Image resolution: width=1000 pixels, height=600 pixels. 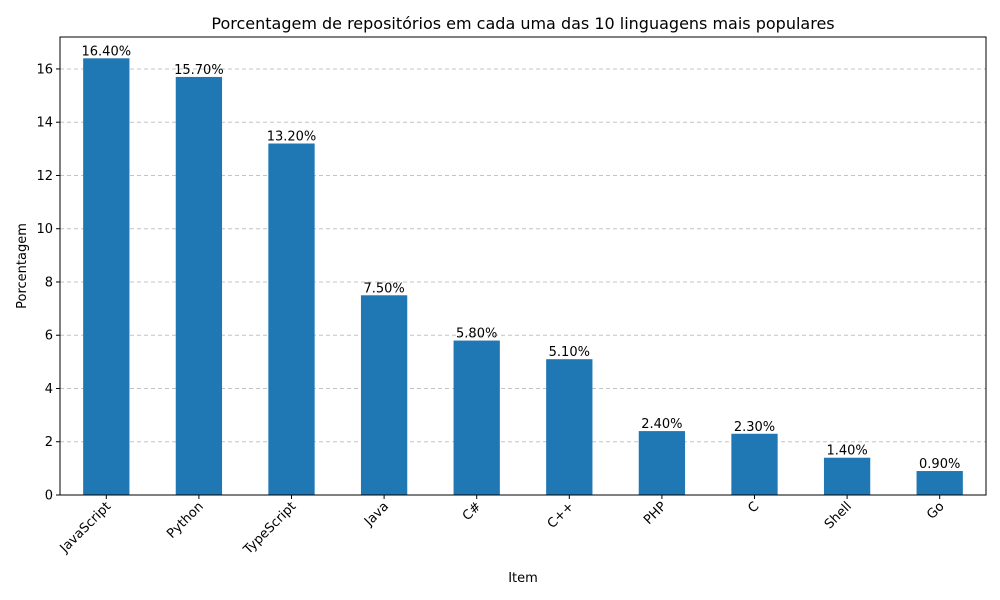 I want to click on bar-javascript, so click(x=106, y=276).